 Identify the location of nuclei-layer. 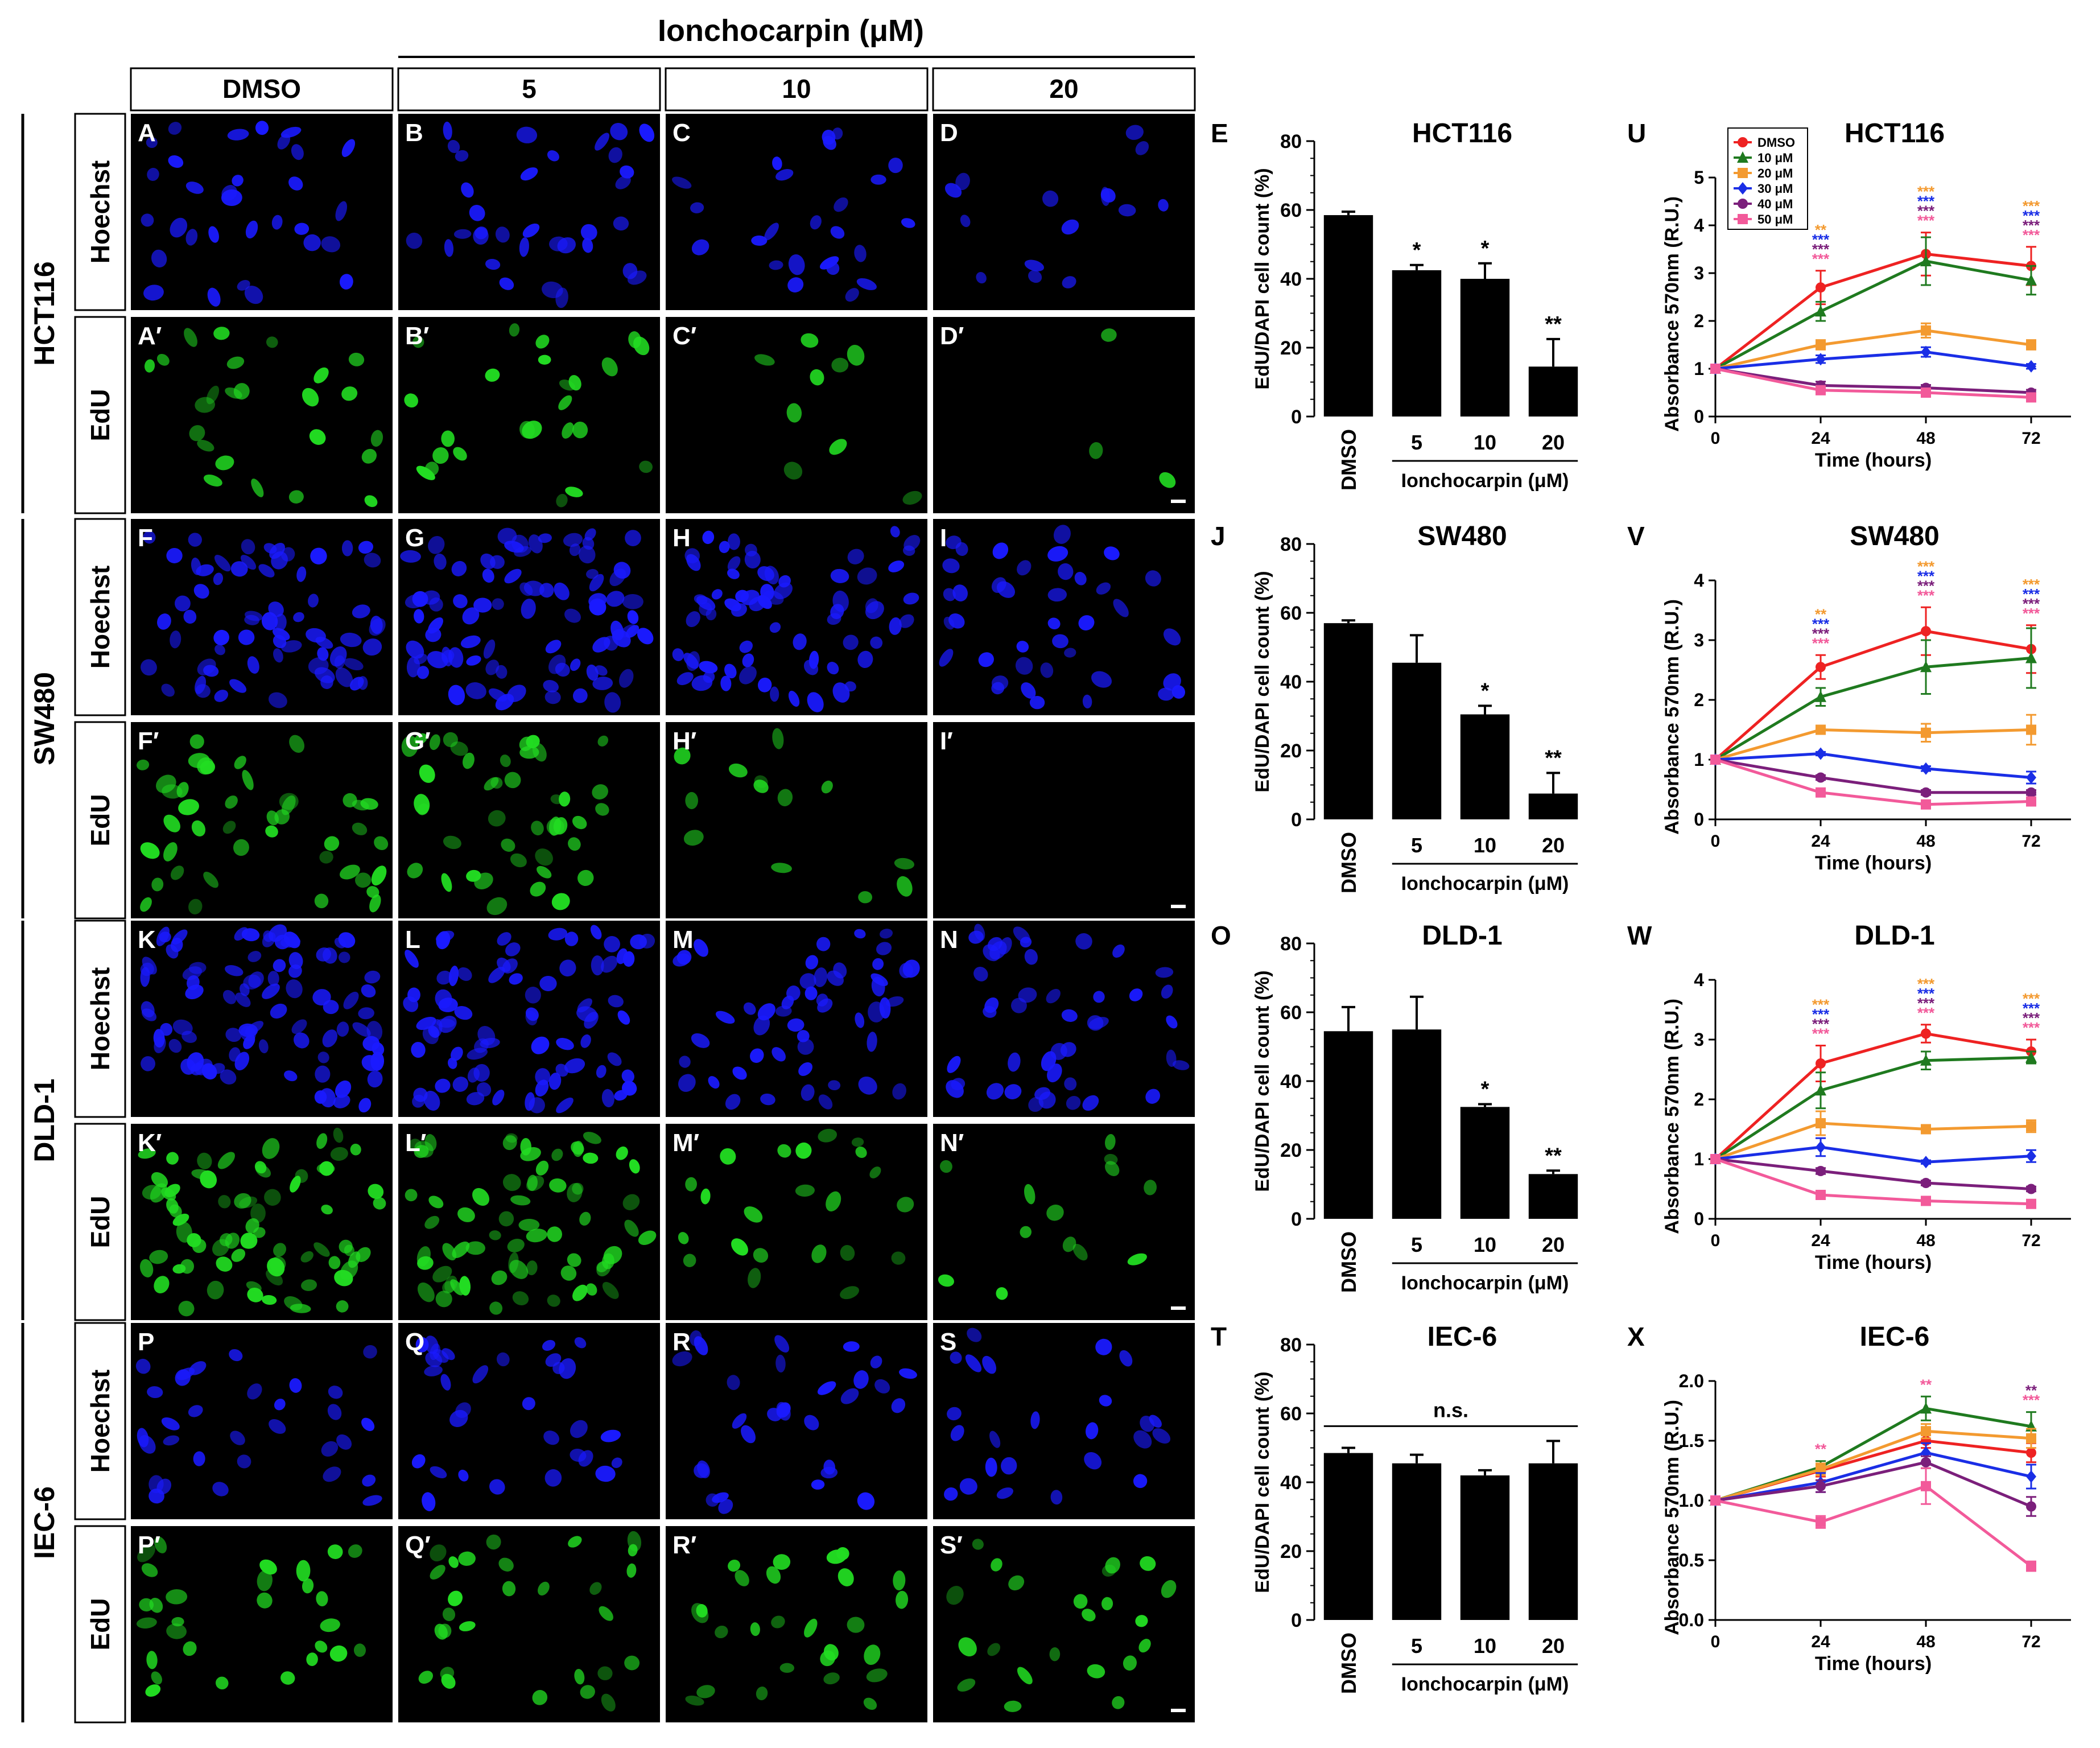
(251, 1616).